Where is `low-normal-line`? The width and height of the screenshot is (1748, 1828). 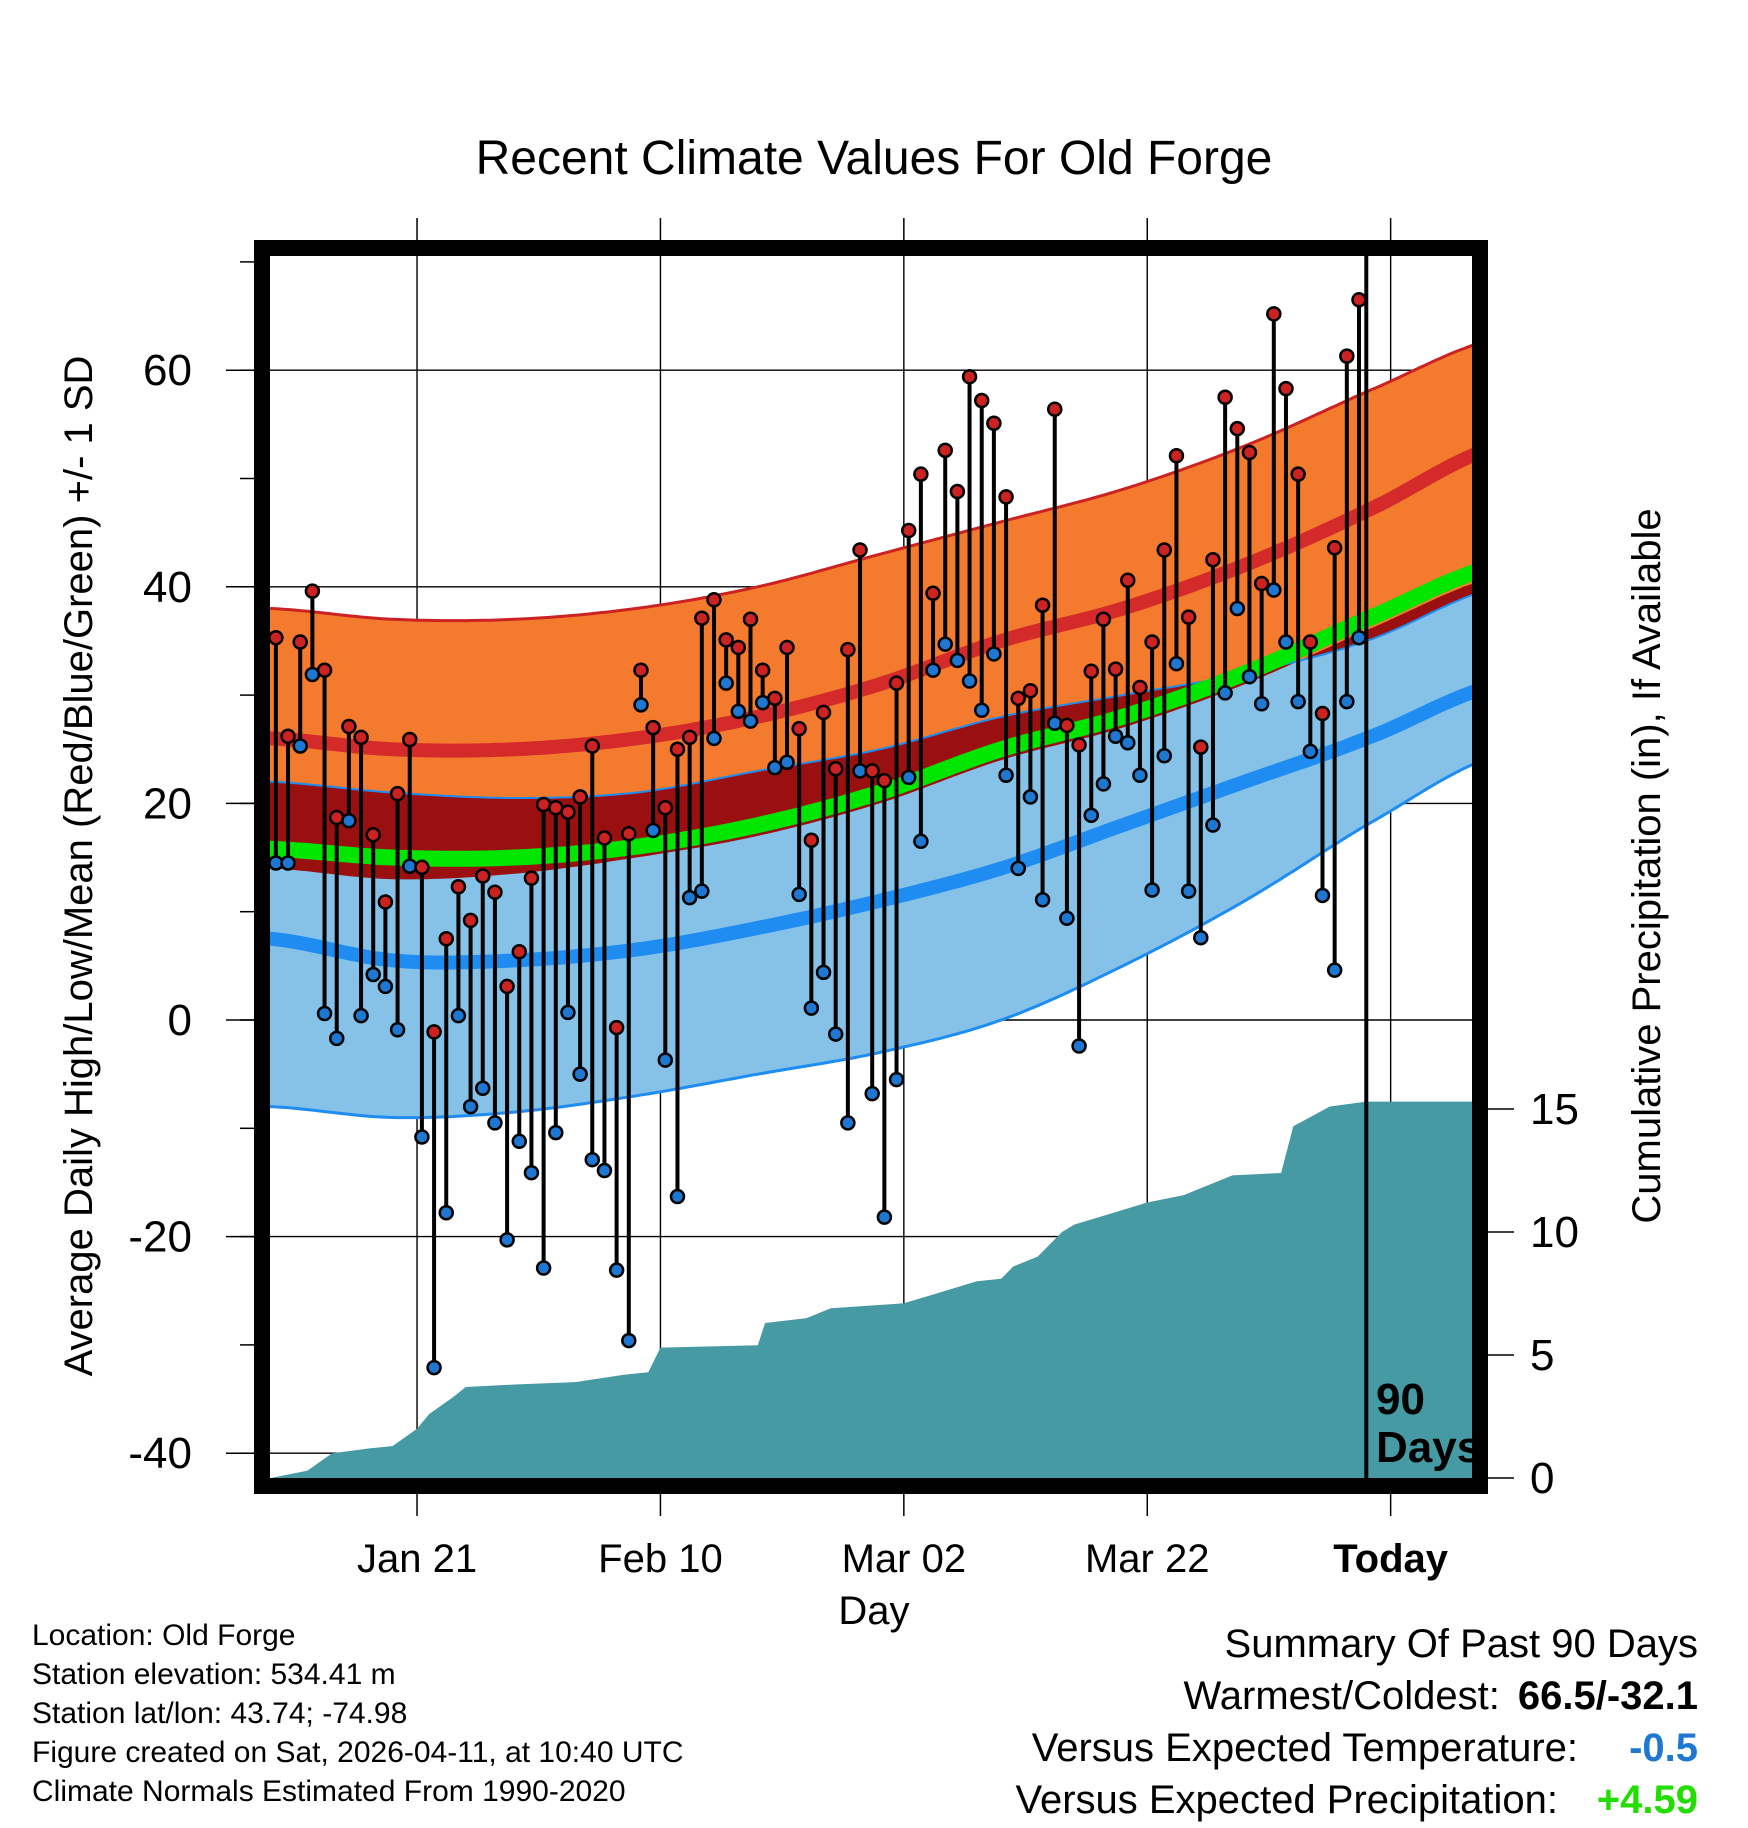
low-normal-line is located at coordinates (871, 826).